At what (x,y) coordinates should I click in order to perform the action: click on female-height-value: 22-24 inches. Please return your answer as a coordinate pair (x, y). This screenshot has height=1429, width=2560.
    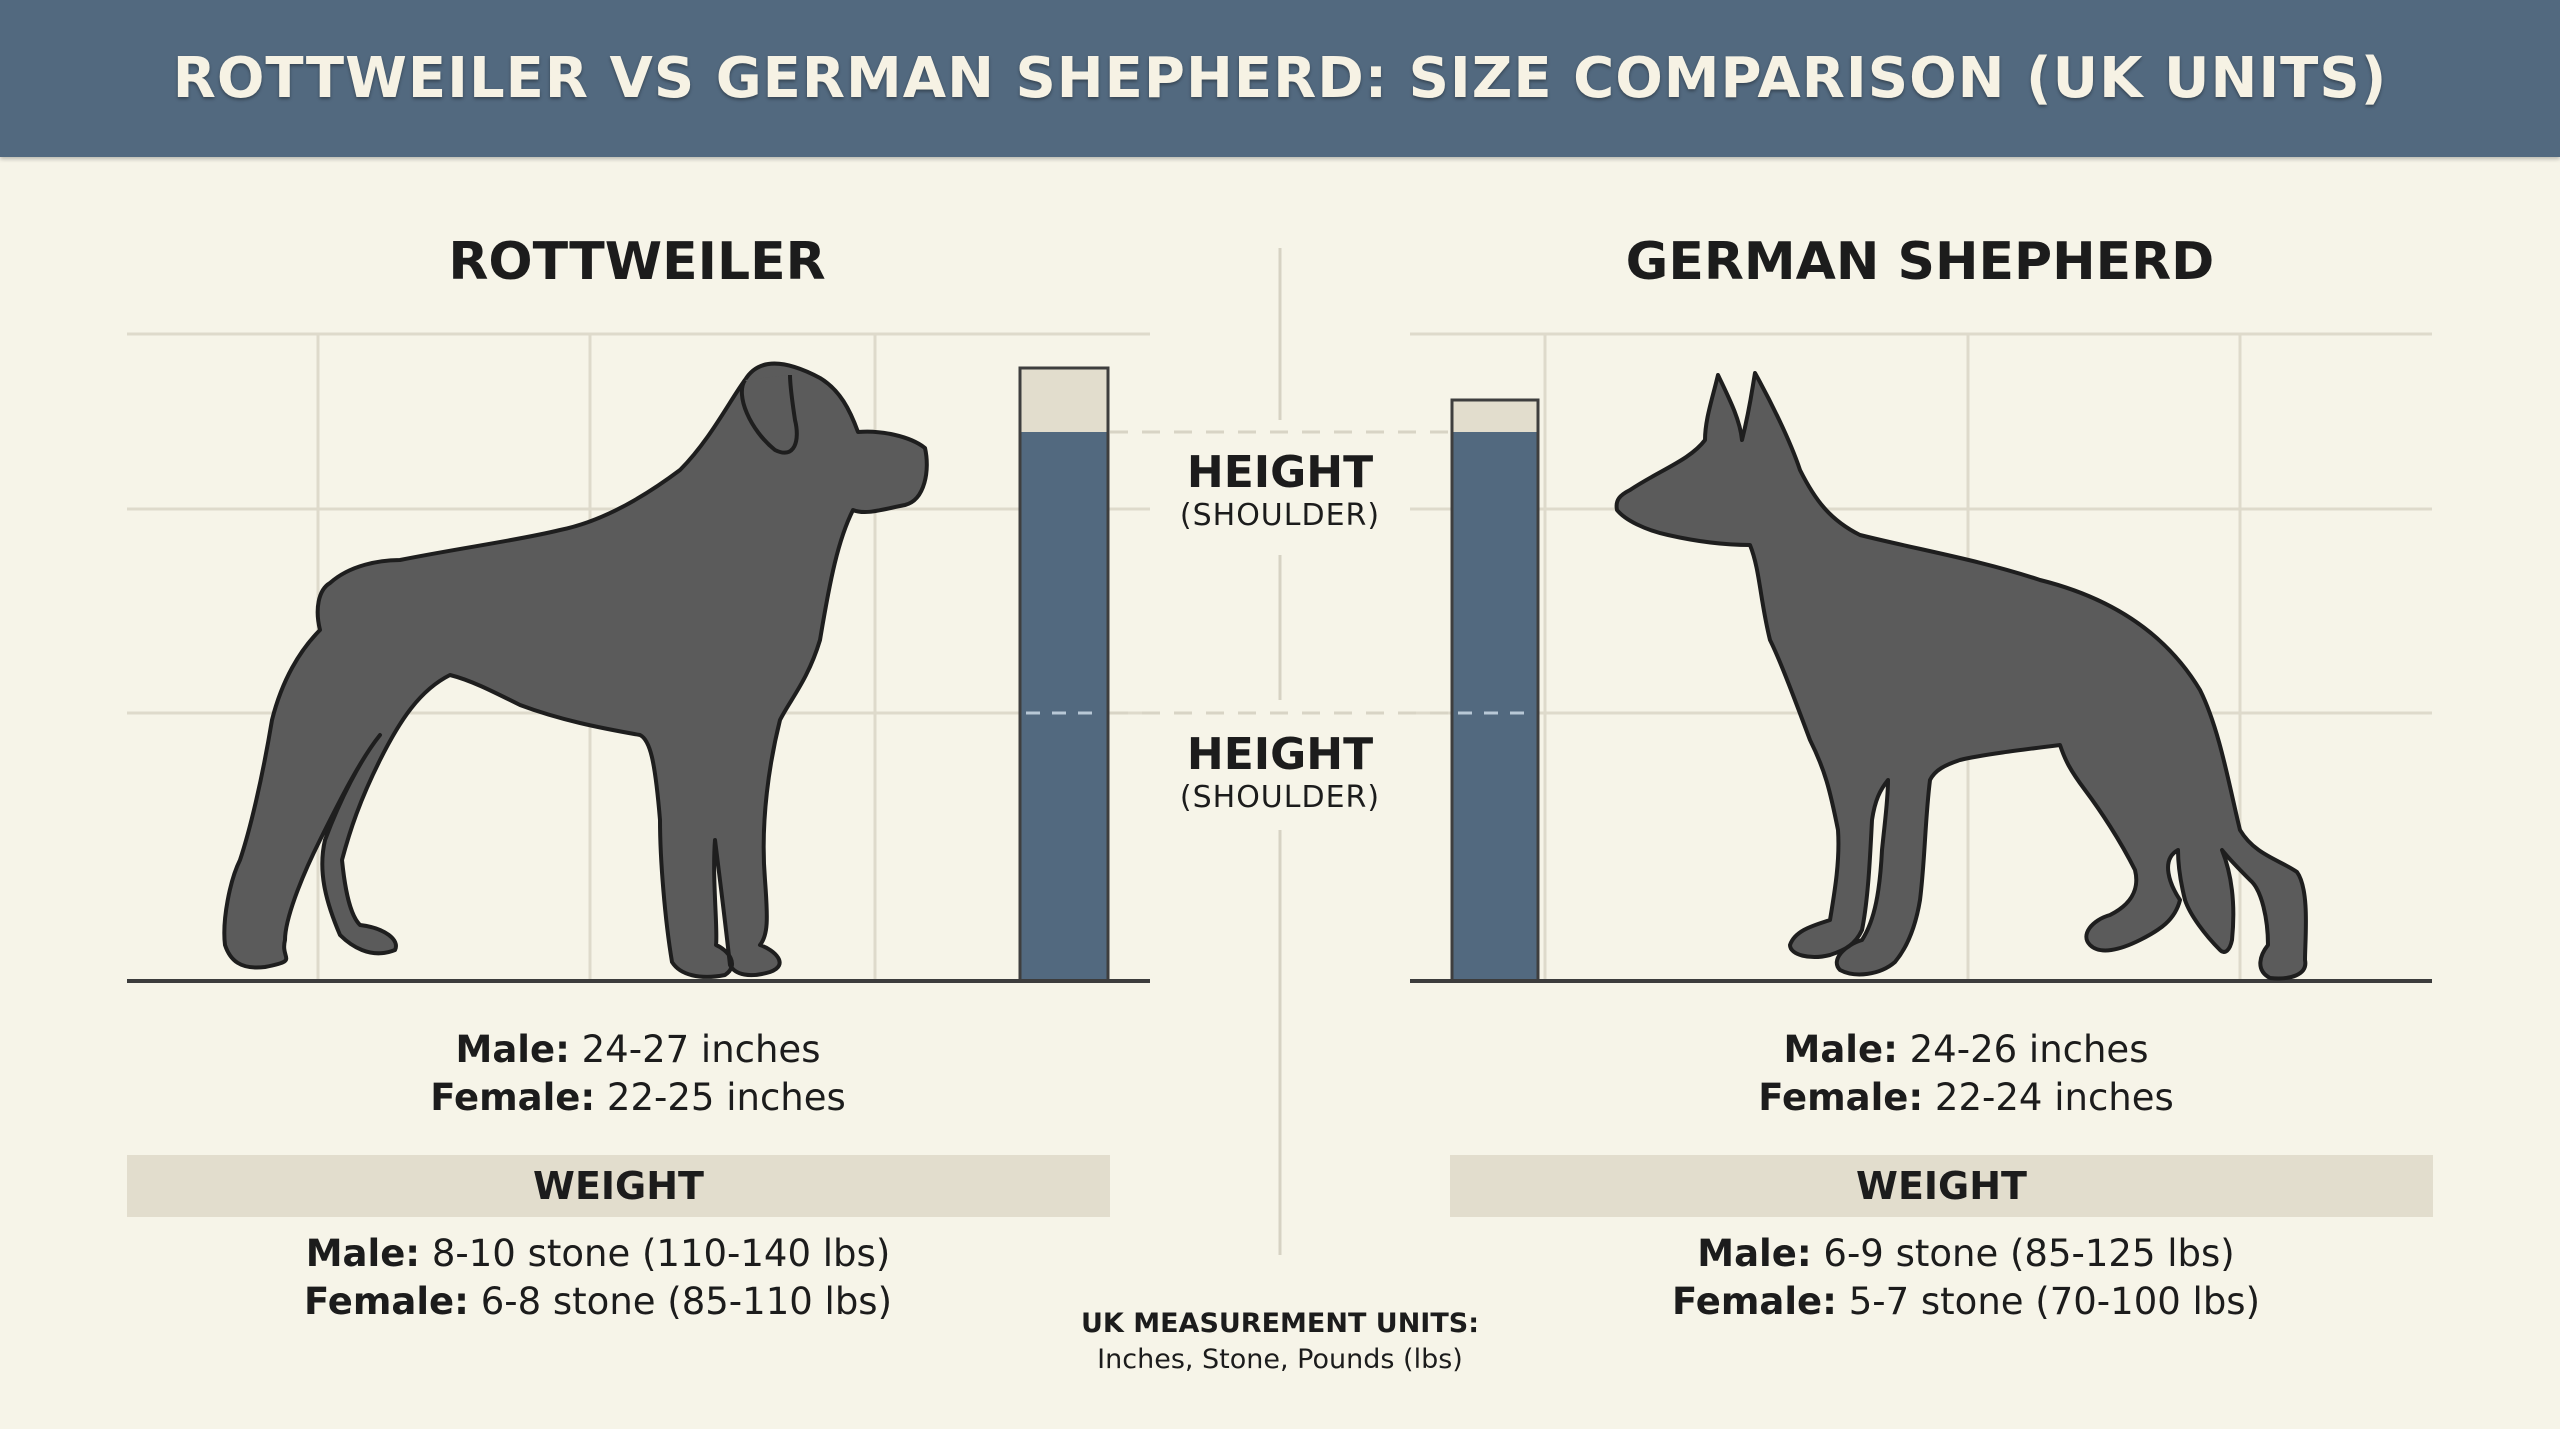
    Looking at the image, I should click on (2048, 1097).